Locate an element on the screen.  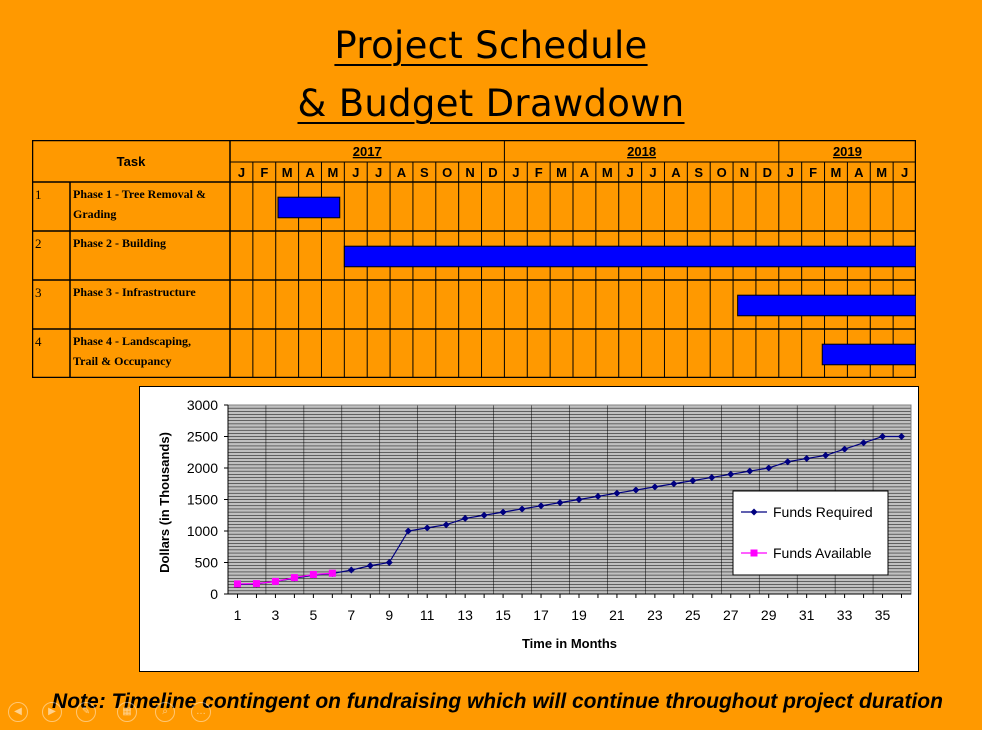
legend-swatch-marker is located at coordinates (754, 512).